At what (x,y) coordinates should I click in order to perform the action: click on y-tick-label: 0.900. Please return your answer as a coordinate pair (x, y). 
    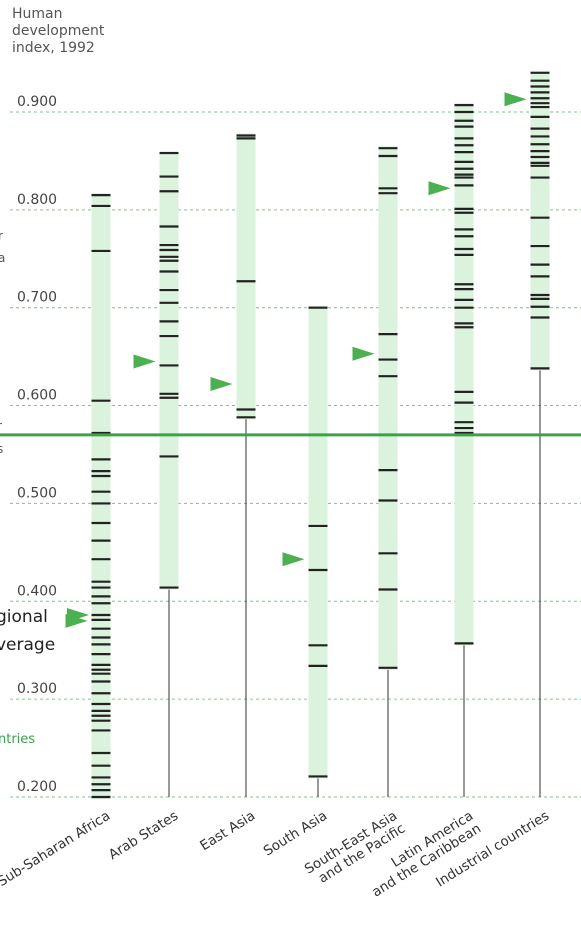
    Looking at the image, I should click on (37, 102).